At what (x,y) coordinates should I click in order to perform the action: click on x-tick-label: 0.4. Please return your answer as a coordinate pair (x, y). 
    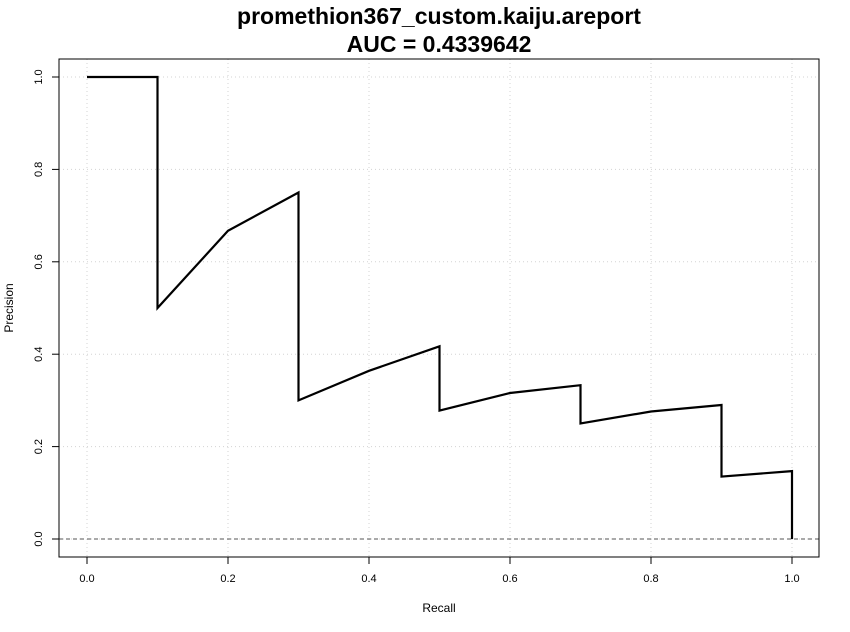
    Looking at the image, I should click on (368, 579).